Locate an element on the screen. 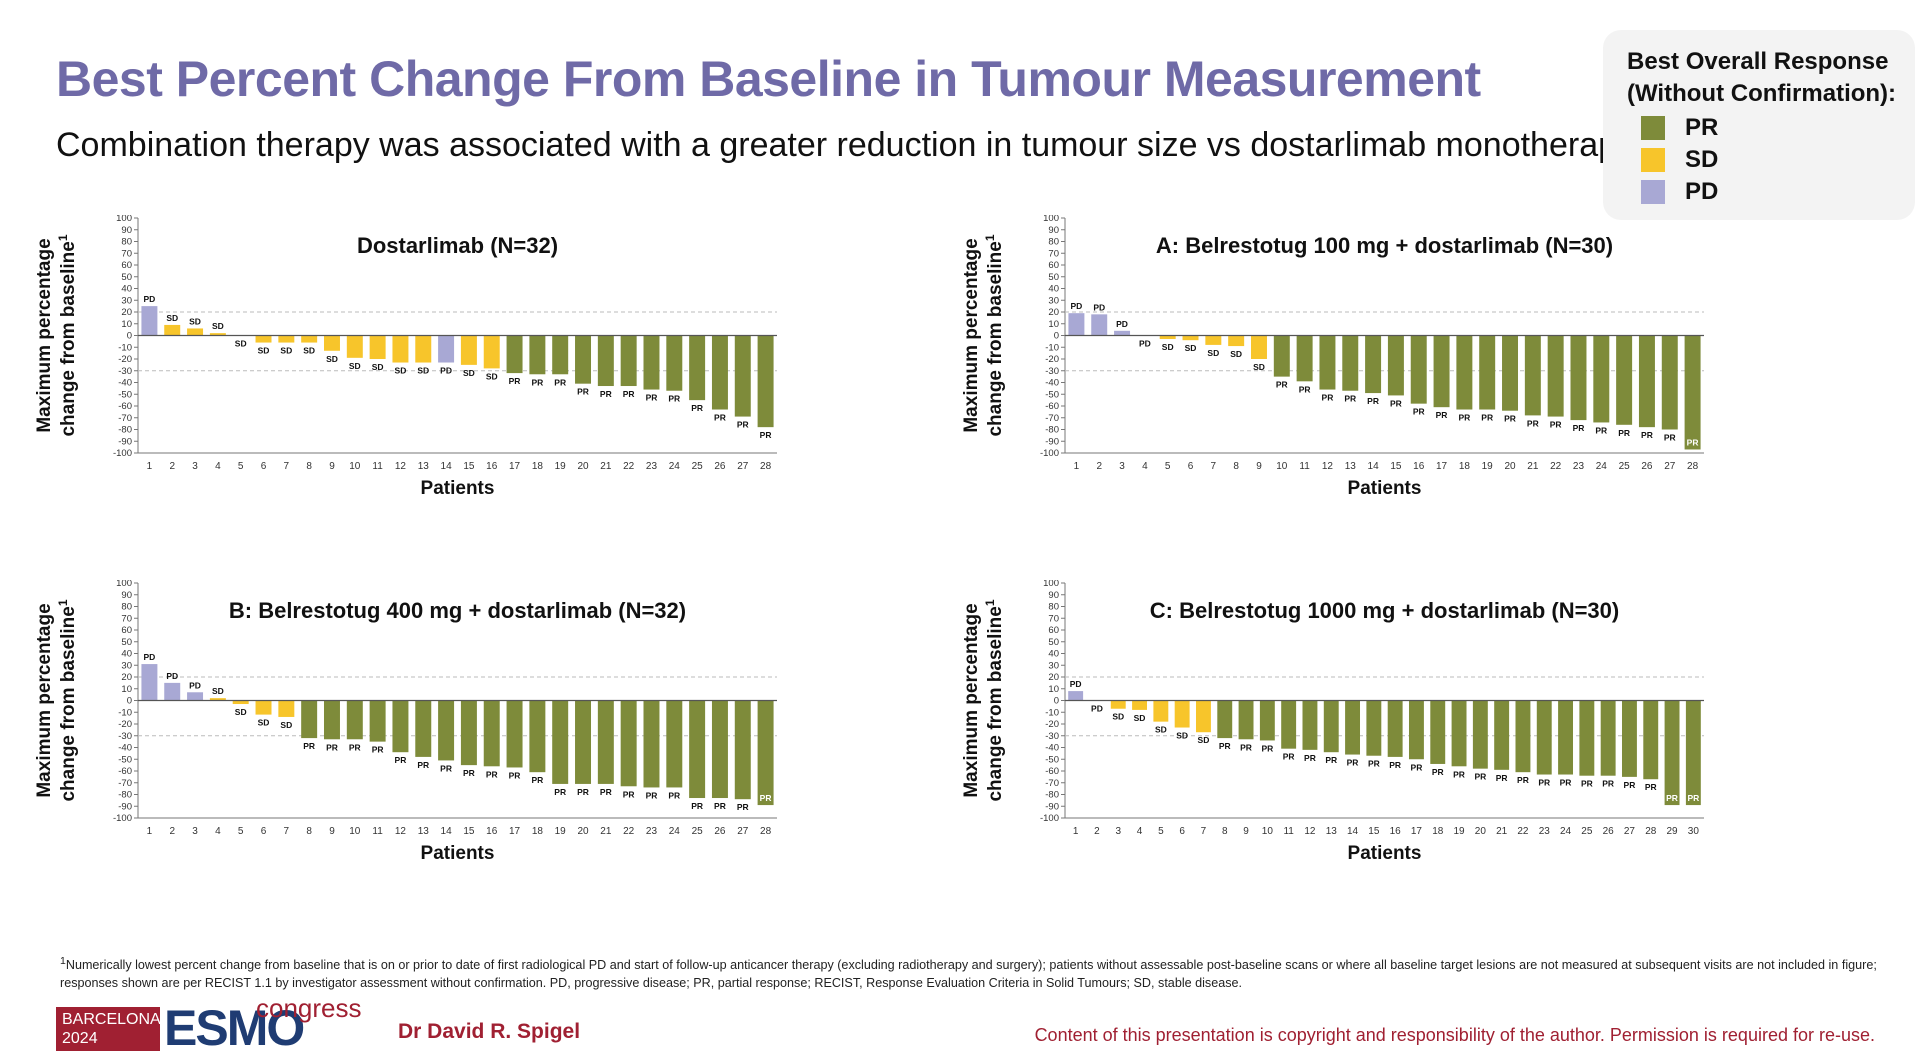 Image resolution: width=1930 pixels, height=1058 pixels. y-tick-label: -50 is located at coordinates (1052, 394).